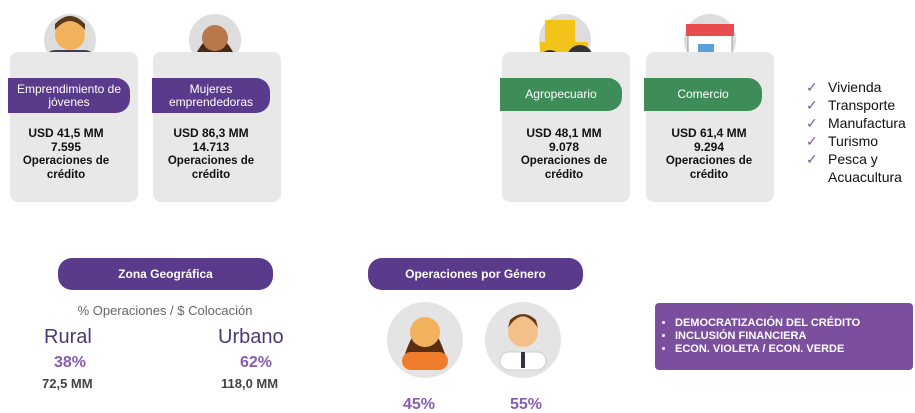  What do you see at coordinates (66, 147) in the screenshot?
I see `count: 7.595` at bounding box center [66, 147].